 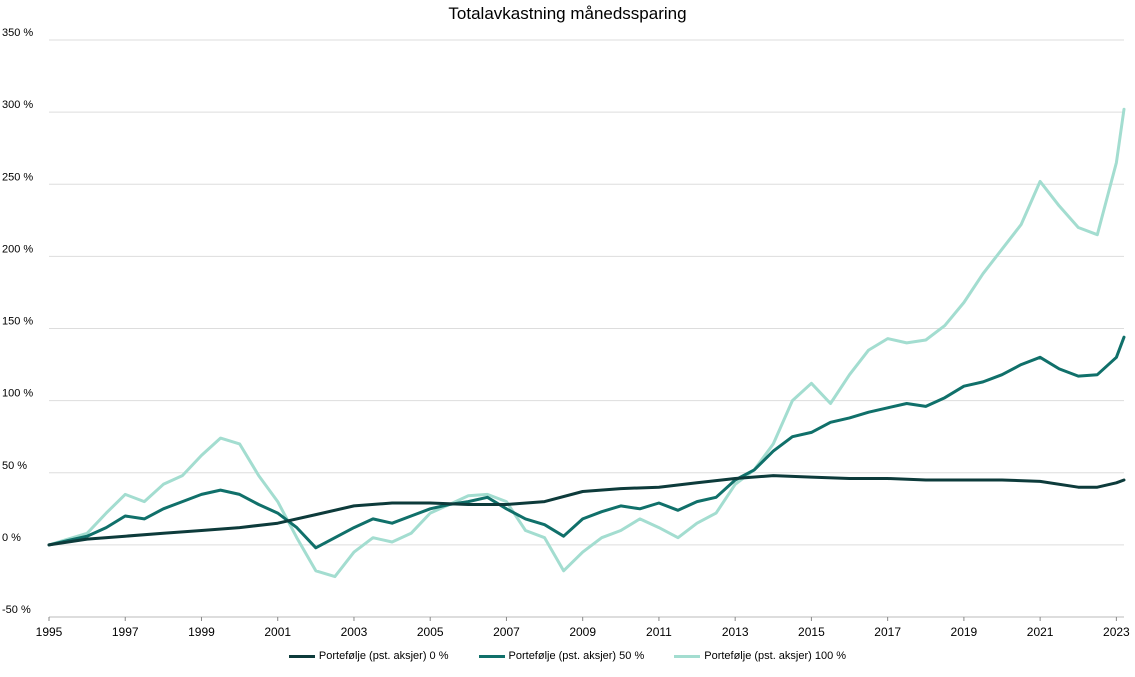 What do you see at coordinates (201, 632) in the screenshot?
I see `x-tick-label: 1999` at bounding box center [201, 632].